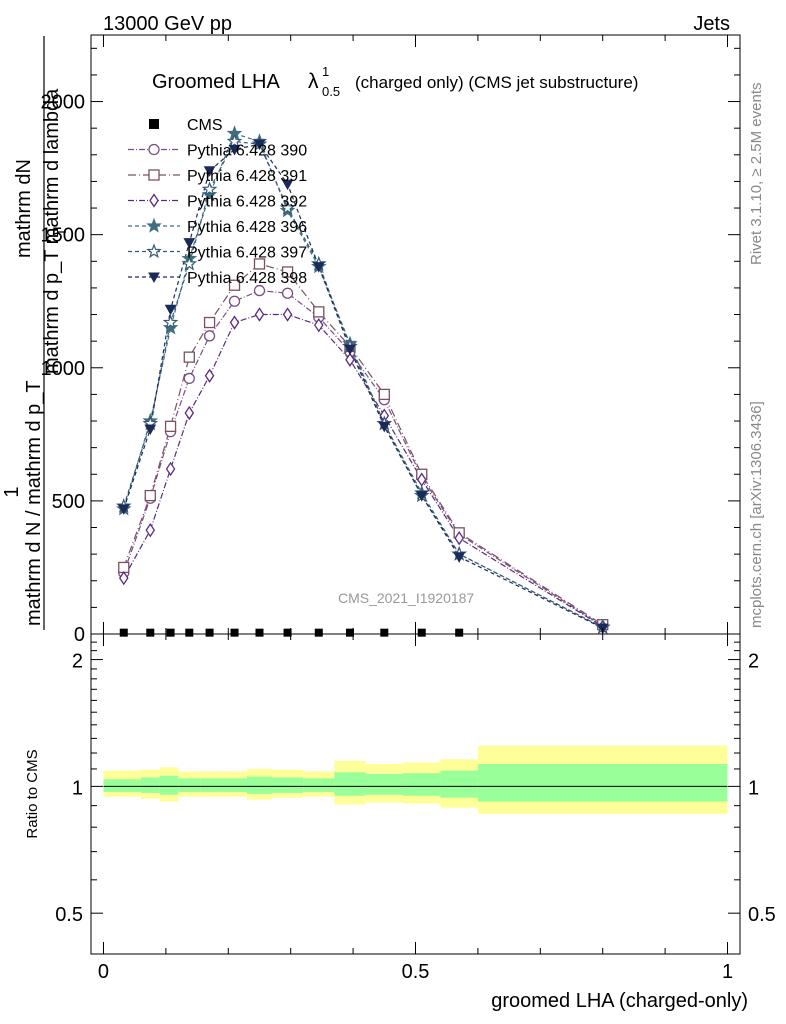 Image resolution: width=786 pixels, height=1024 pixels. I want to click on legend-entry-2: Pythia 6.428 391, so click(217, 176).